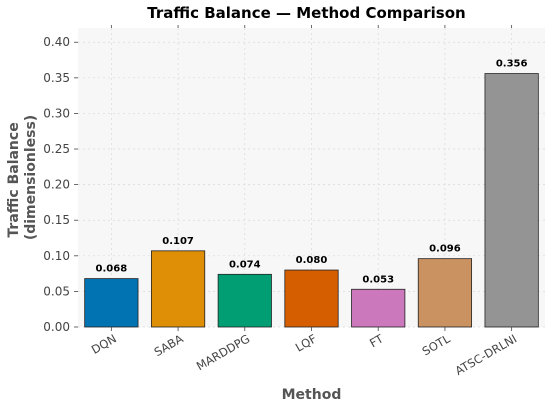 The height and width of the screenshot is (407, 550). I want to click on y-axis-label-line-2: (dimensionless), so click(31, 177).